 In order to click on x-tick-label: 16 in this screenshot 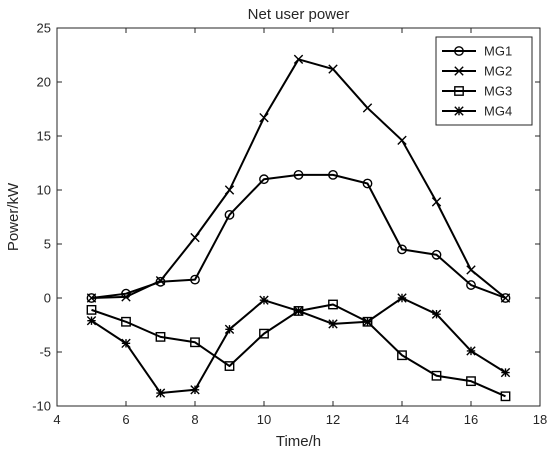, I will do `click(471, 419)`.